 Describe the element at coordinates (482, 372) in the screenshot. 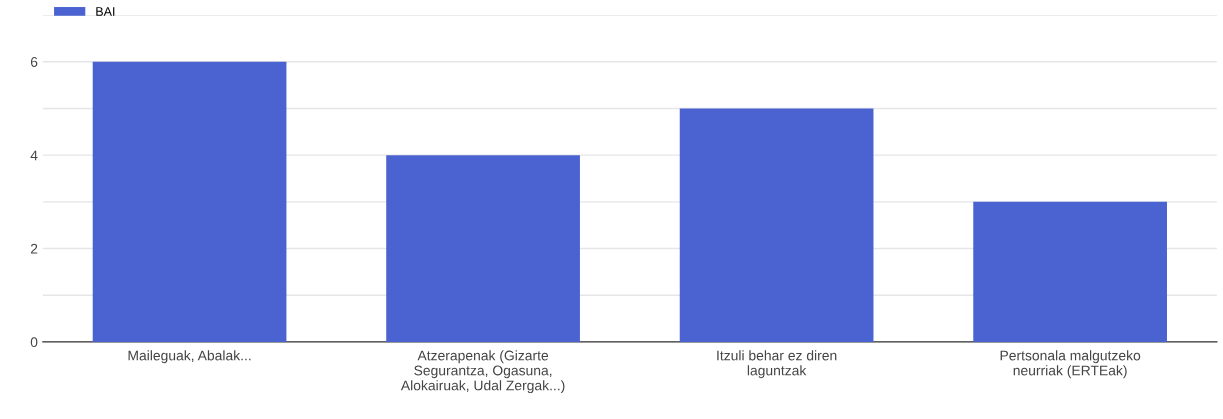

I see `x-tick-label: Atzerapenak (Gizarte Segurantza, Ogasuna, Alokairuak, Udal Zergak...)` at that location.